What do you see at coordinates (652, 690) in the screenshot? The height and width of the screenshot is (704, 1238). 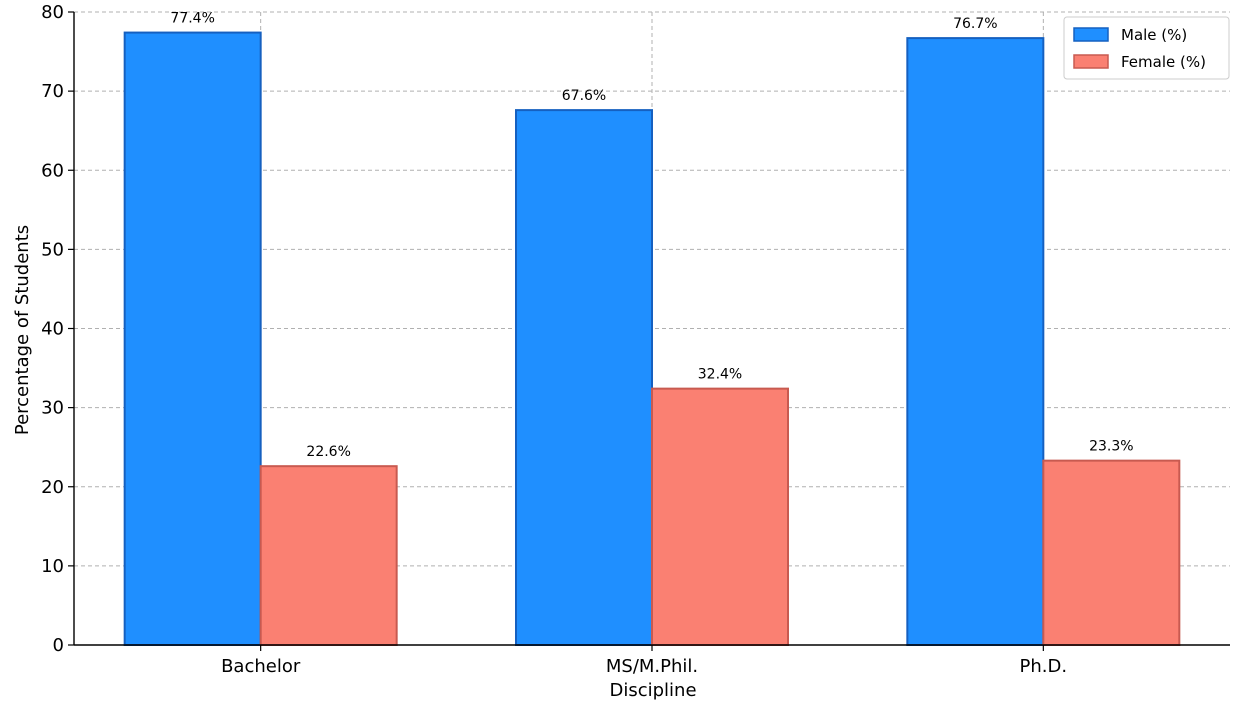 I see `x-axis-title: Discipline` at bounding box center [652, 690].